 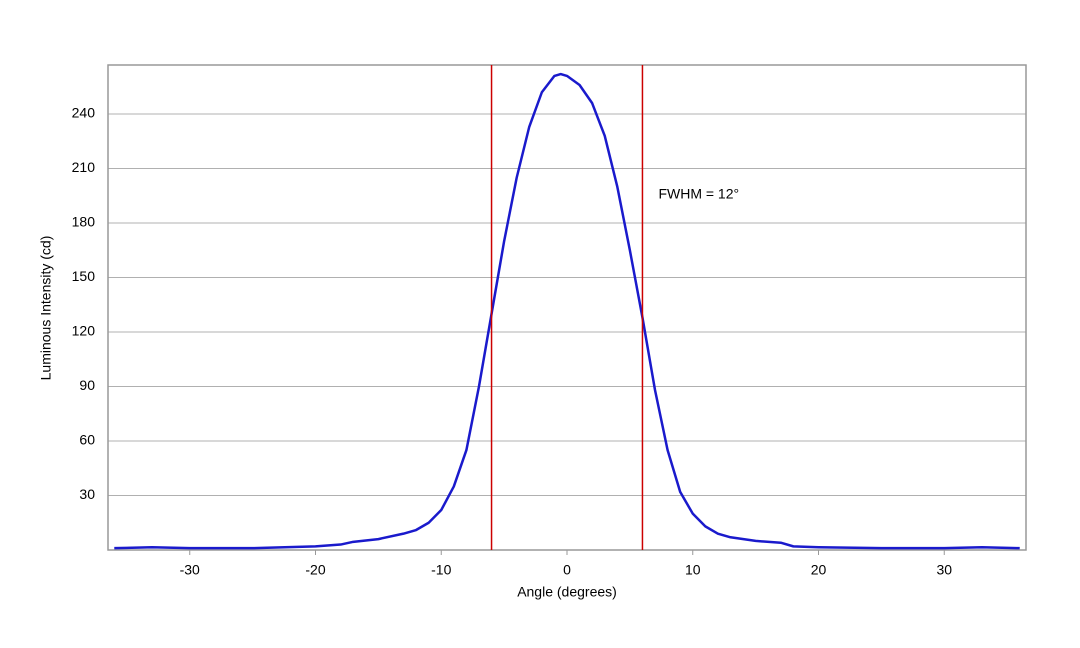 What do you see at coordinates (567, 570) in the screenshot?
I see `x-tick-label: 0` at bounding box center [567, 570].